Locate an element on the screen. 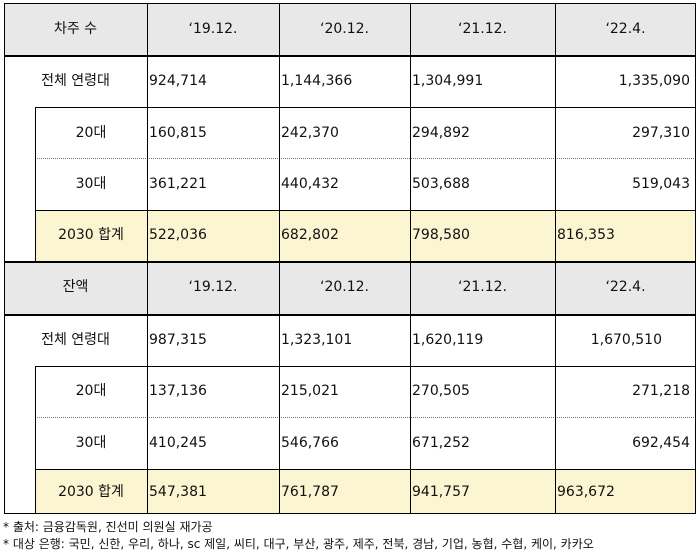  section2-row-total-value-3: 1,620,119 is located at coordinates (448, 340).